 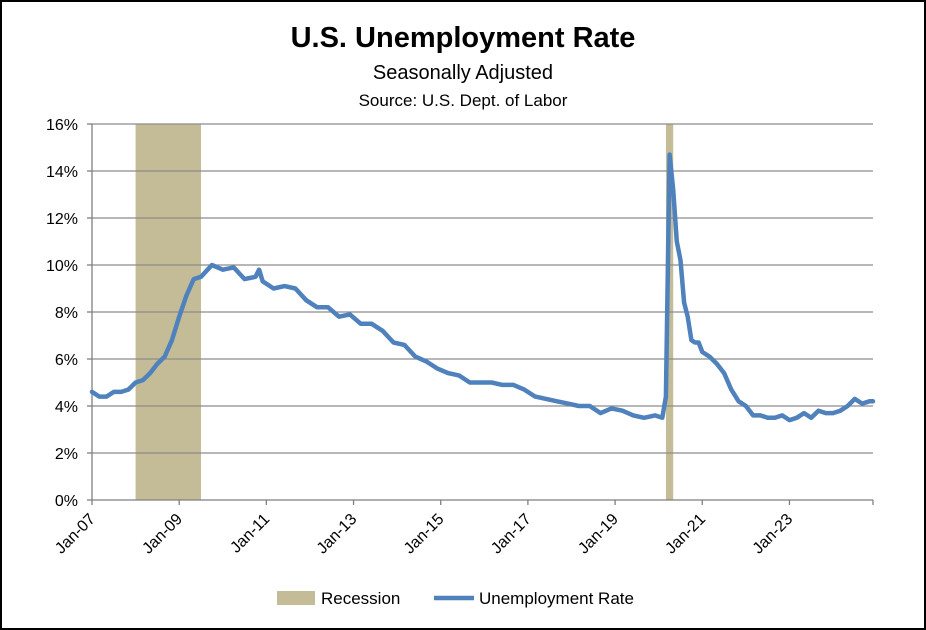 What do you see at coordinates (598, 534) in the screenshot?
I see `x-tick-label: Jan-19` at bounding box center [598, 534].